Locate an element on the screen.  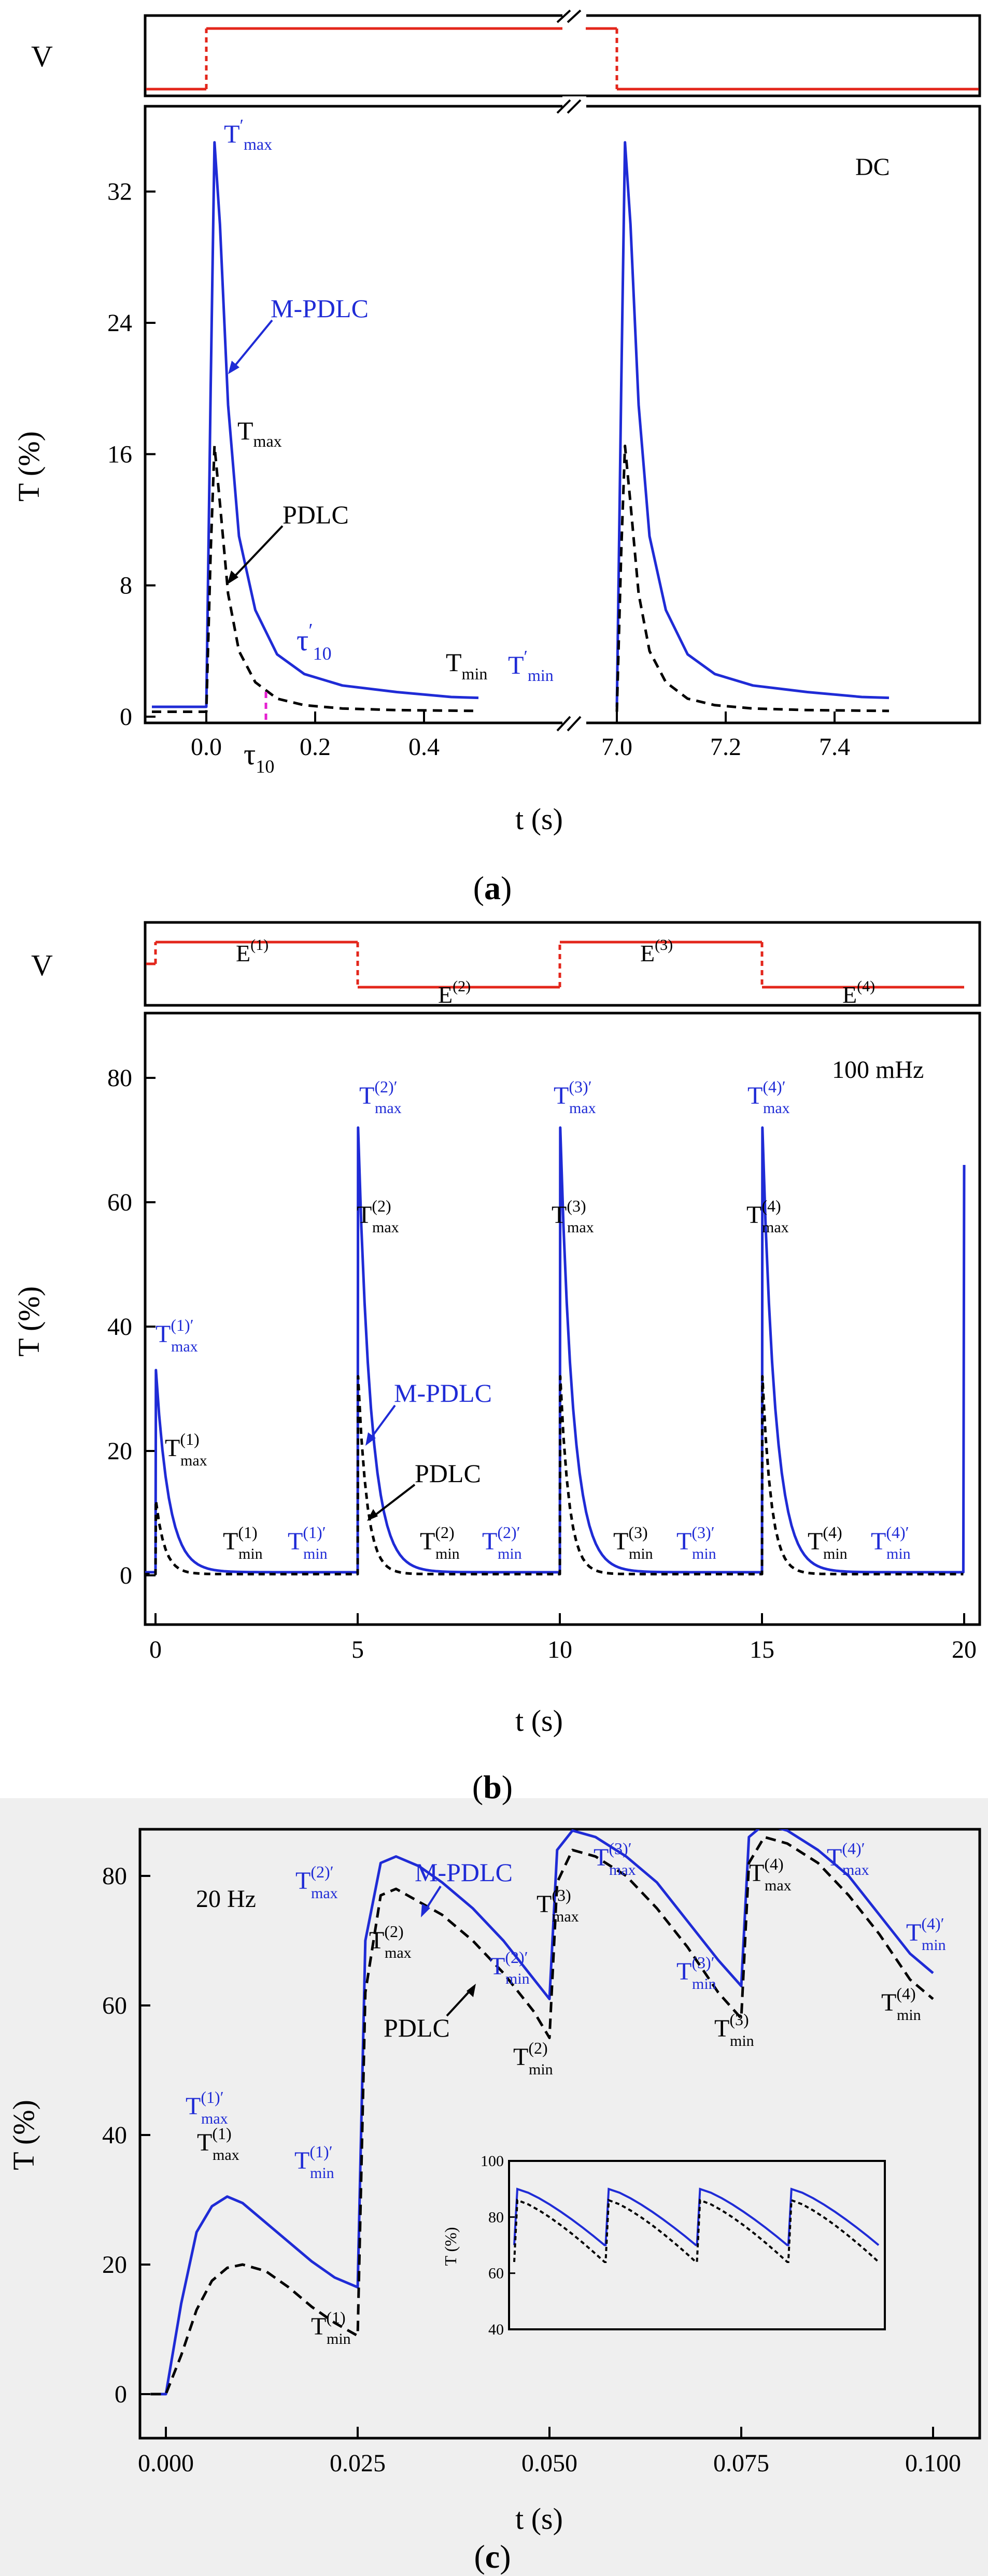
panel-c-tmax-prime-3: T(3)′ max is located at coordinates (615, 1858).